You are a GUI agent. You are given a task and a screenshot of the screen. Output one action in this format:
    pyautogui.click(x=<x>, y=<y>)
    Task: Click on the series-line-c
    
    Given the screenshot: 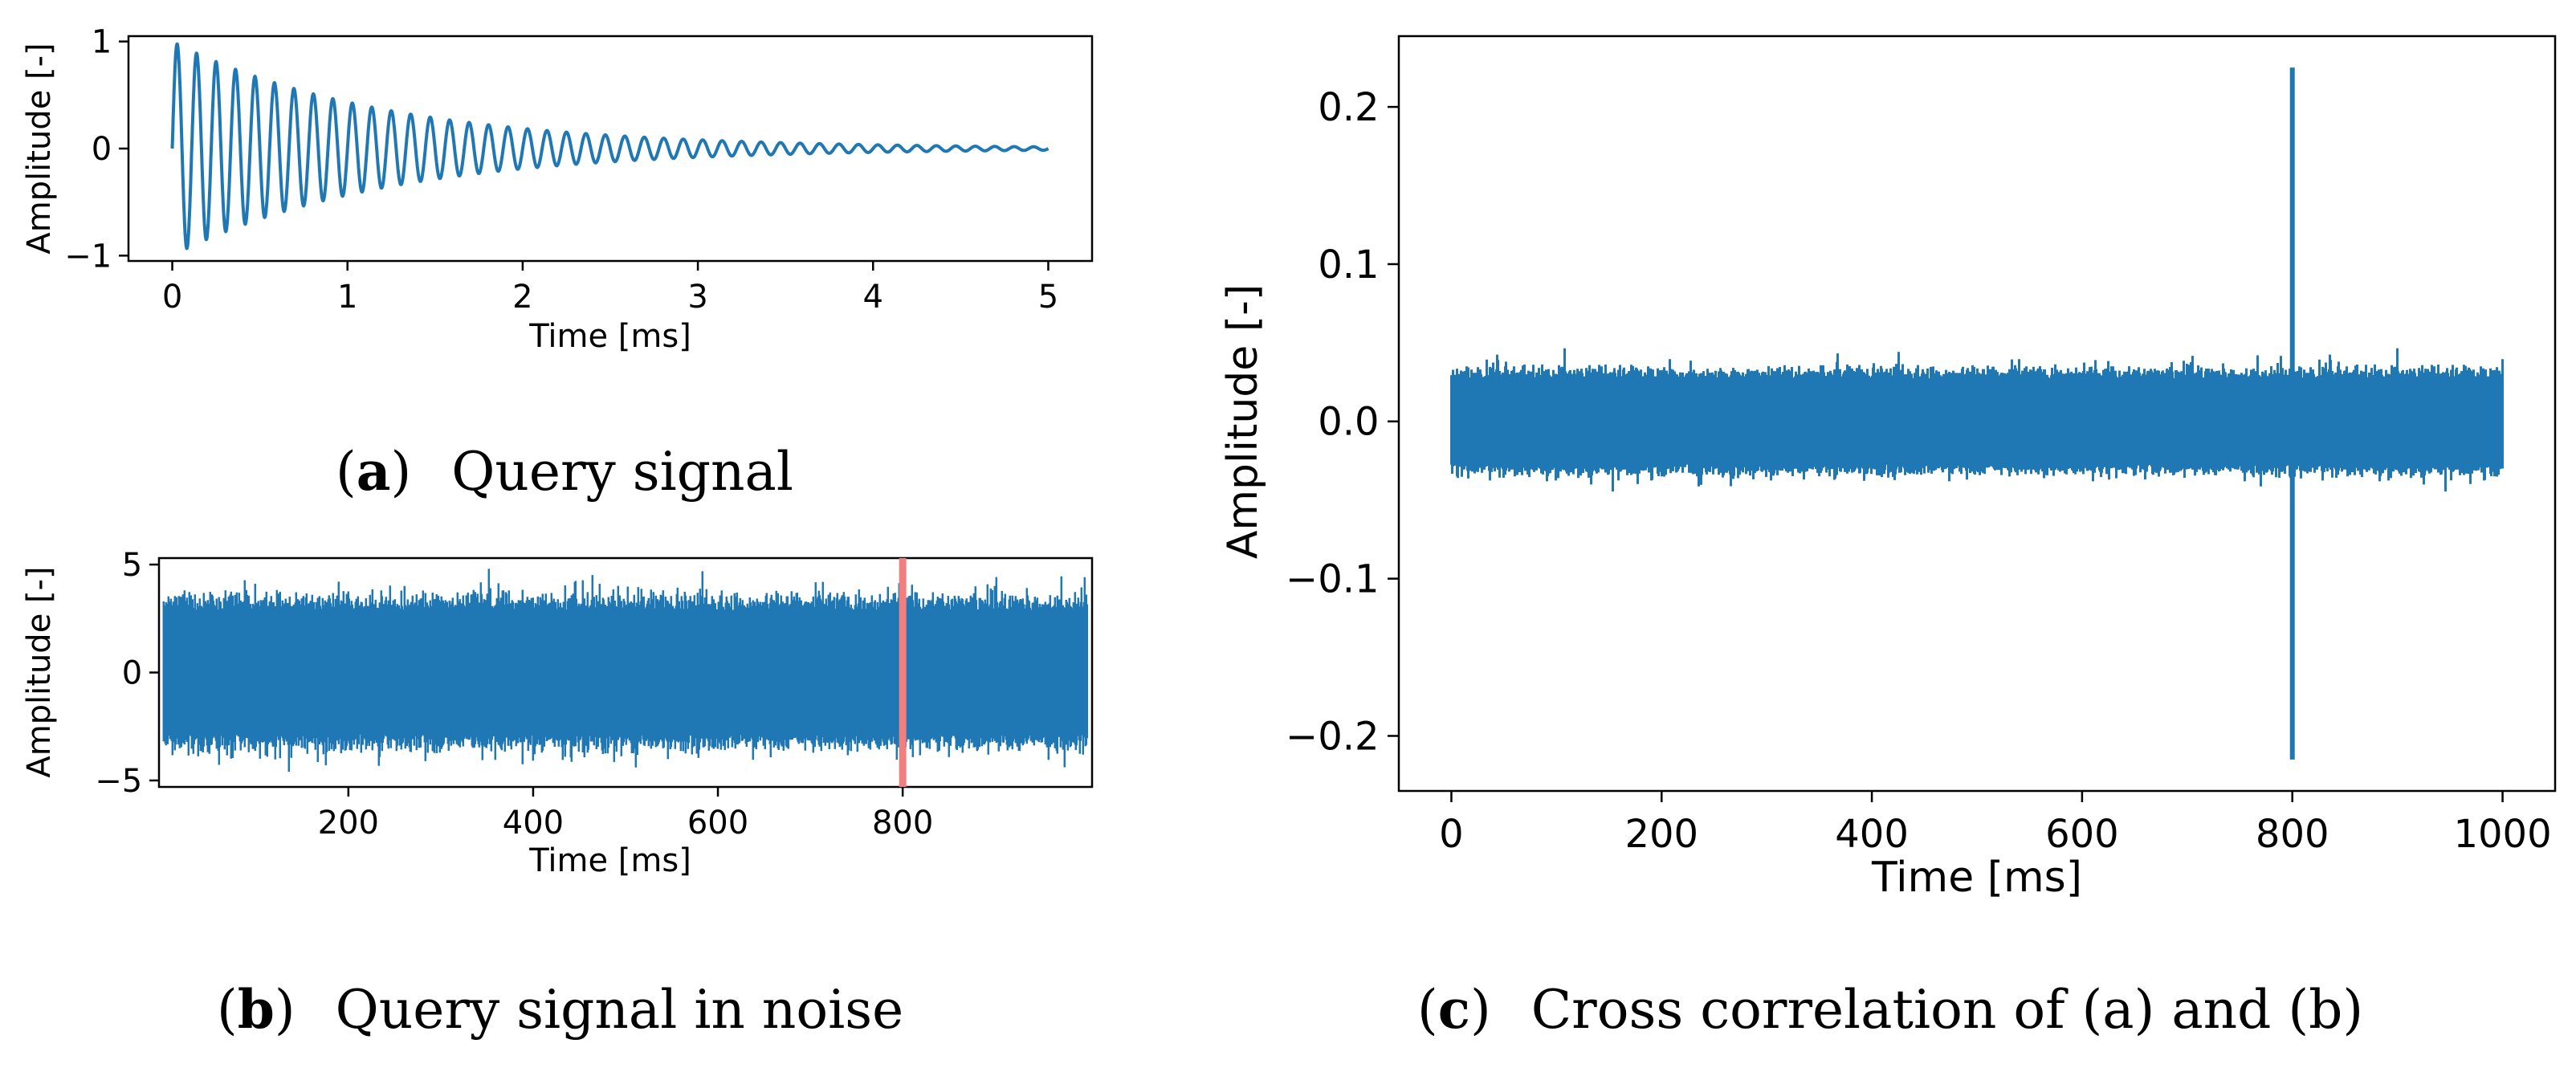 What is the action you would take?
    pyautogui.click(x=1977, y=420)
    